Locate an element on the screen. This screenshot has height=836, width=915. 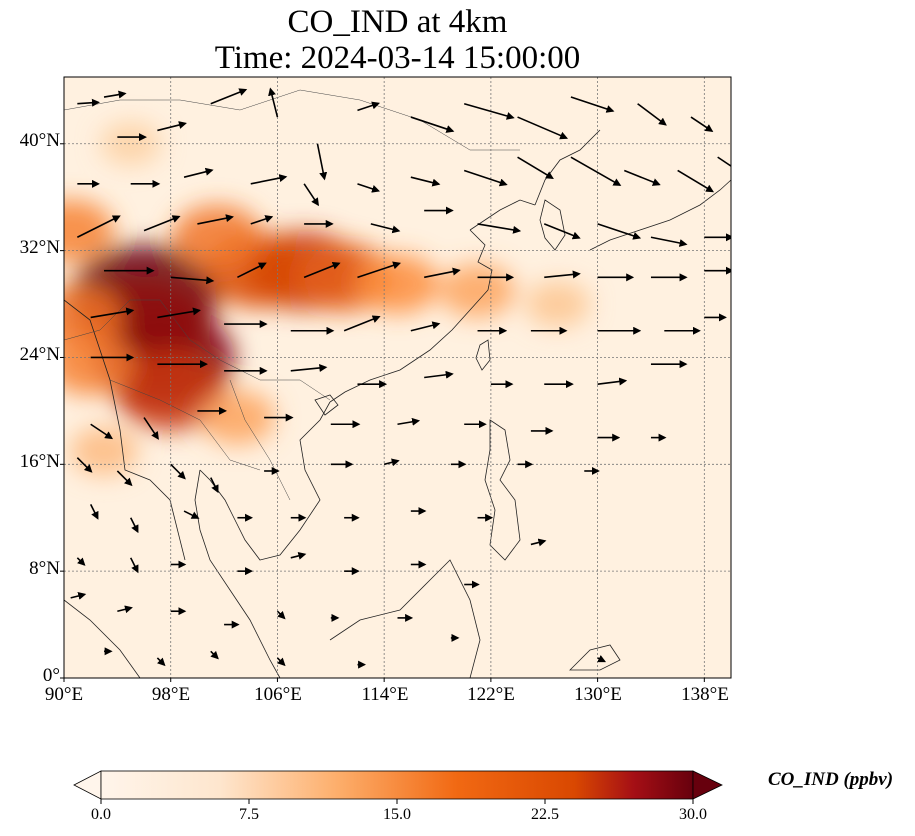
coastline-borneo is located at coordinates (405, 618).